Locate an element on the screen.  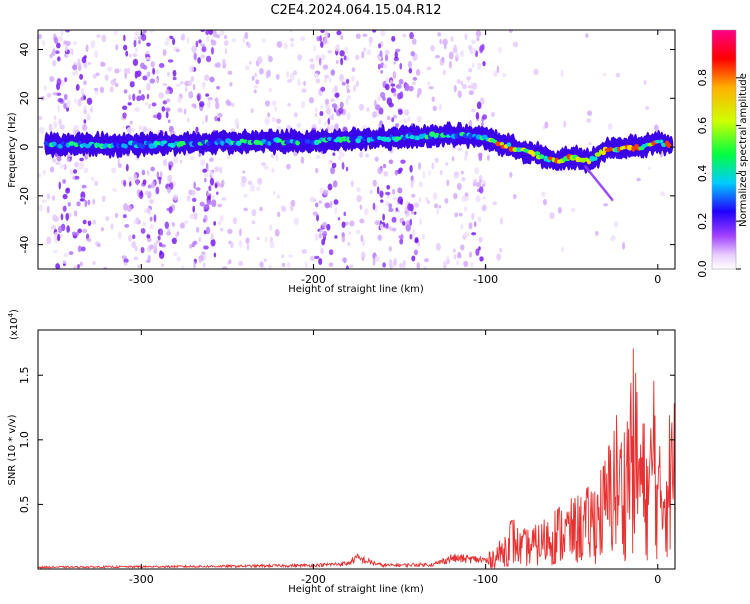
snr-xtick-label: -100 is located at coordinates (485, 579).